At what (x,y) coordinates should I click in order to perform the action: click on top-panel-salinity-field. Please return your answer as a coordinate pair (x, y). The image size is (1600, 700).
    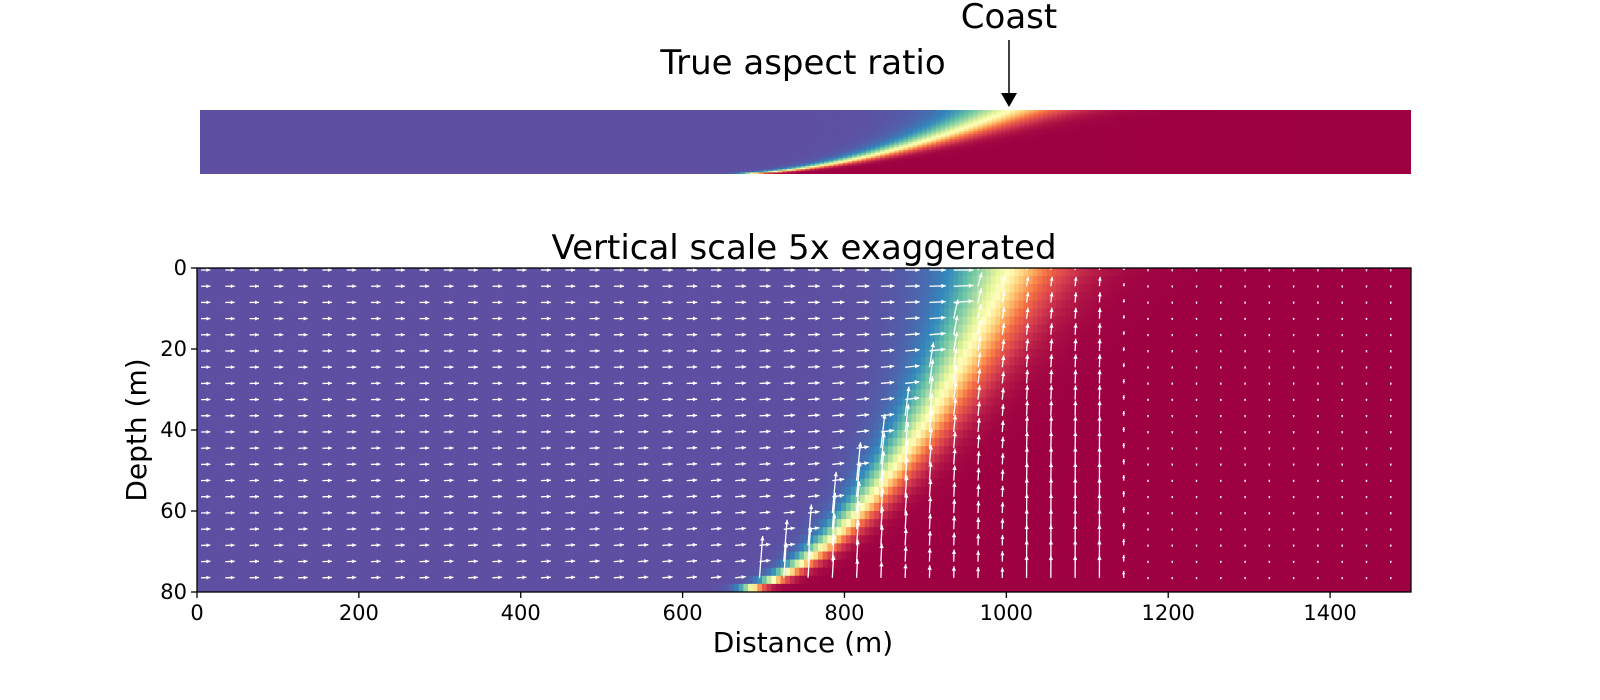
    Looking at the image, I should click on (805, 142).